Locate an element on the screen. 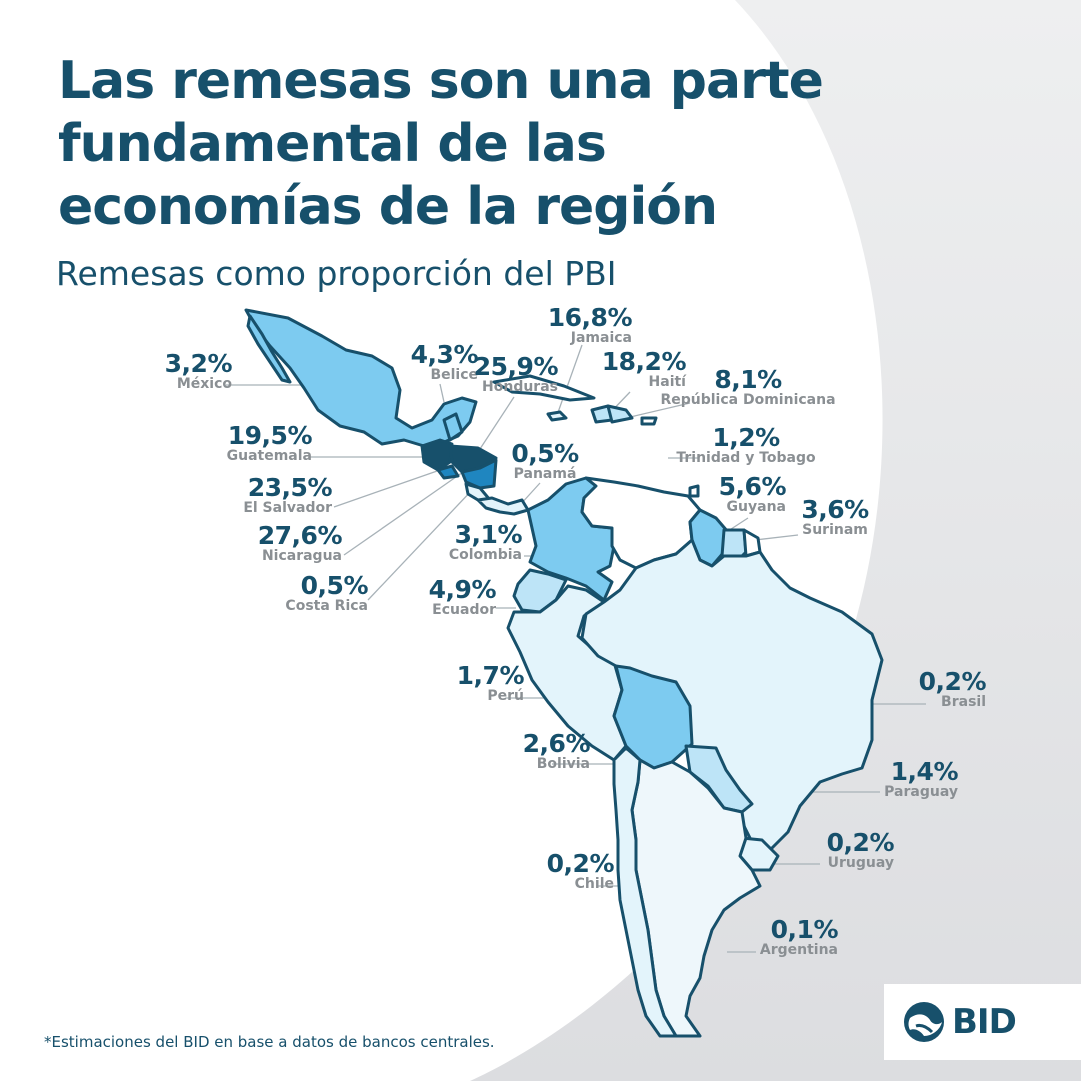 The height and width of the screenshot is (1081, 1081). bid-logo-text: BID is located at coordinates (984, 1022).